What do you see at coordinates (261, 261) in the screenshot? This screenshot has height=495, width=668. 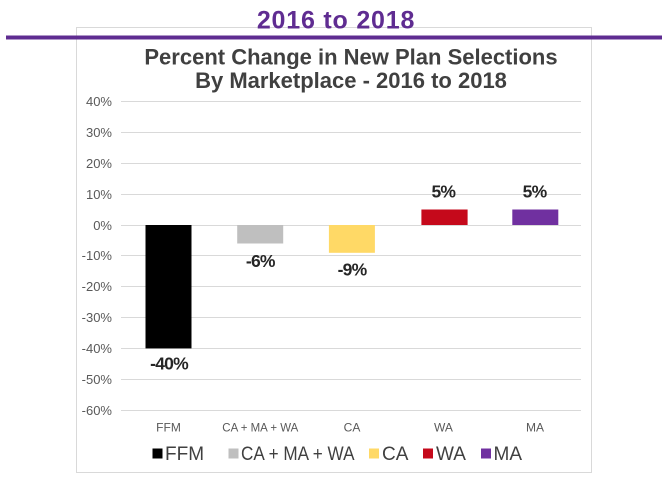 I see `svg-text: -6%` at bounding box center [261, 261].